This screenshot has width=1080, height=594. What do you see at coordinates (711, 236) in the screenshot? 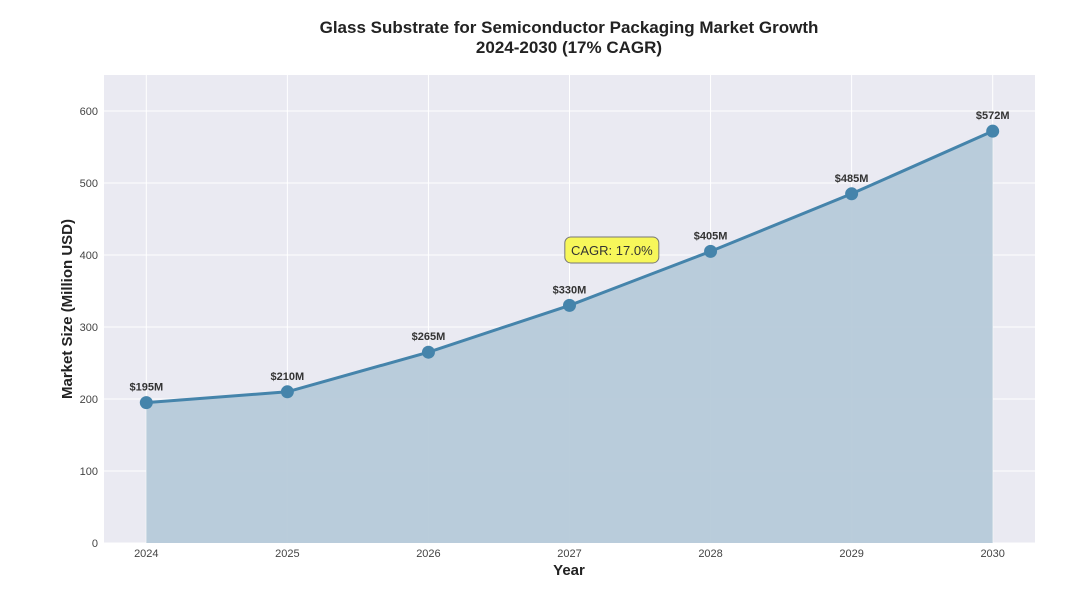
I see `data-label: $405M` at bounding box center [711, 236].